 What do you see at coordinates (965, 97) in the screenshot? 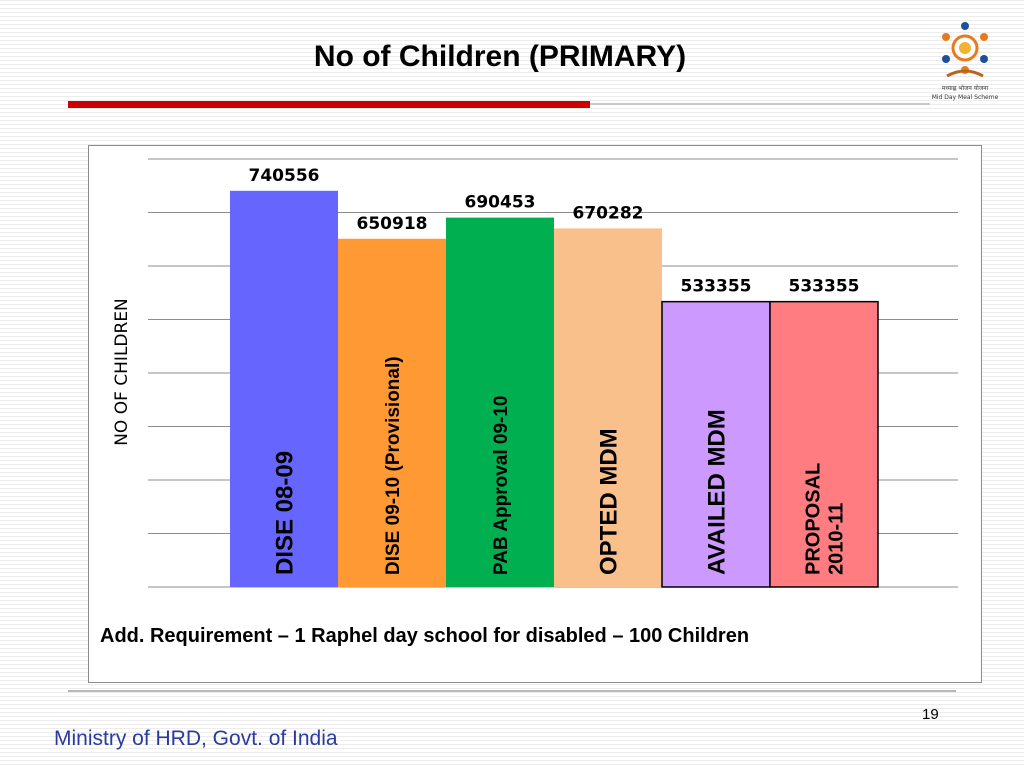
I see `logo-text-english: Mid Day Meal Scheme` at bounding box center [965, 97].